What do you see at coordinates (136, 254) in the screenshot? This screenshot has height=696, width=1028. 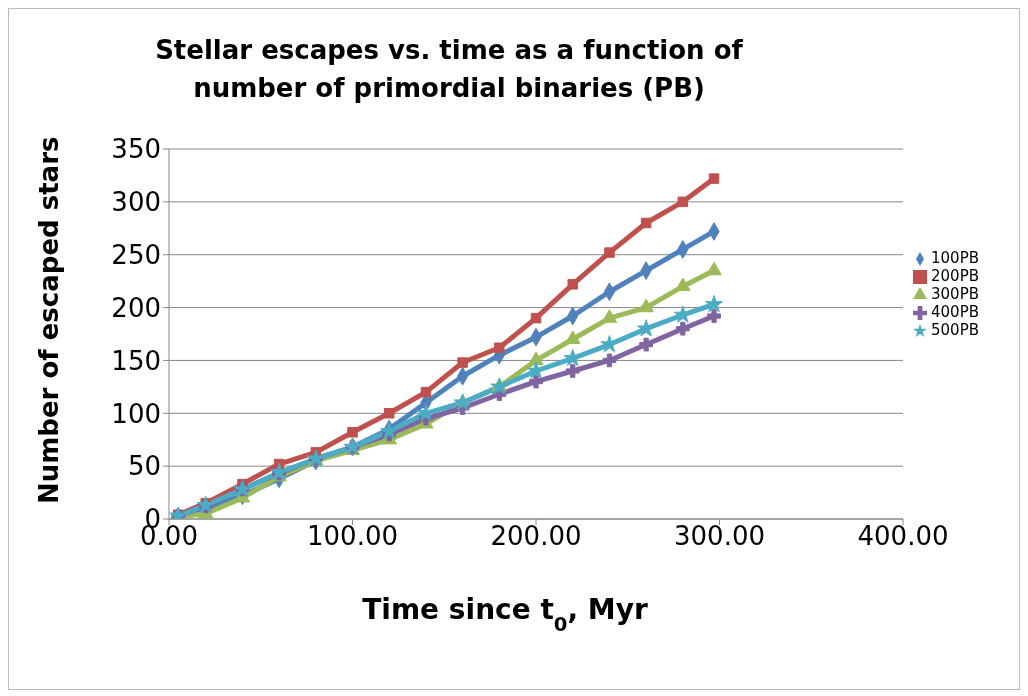 I see `y-tick-label: 250` at bounding box center [136, 254].